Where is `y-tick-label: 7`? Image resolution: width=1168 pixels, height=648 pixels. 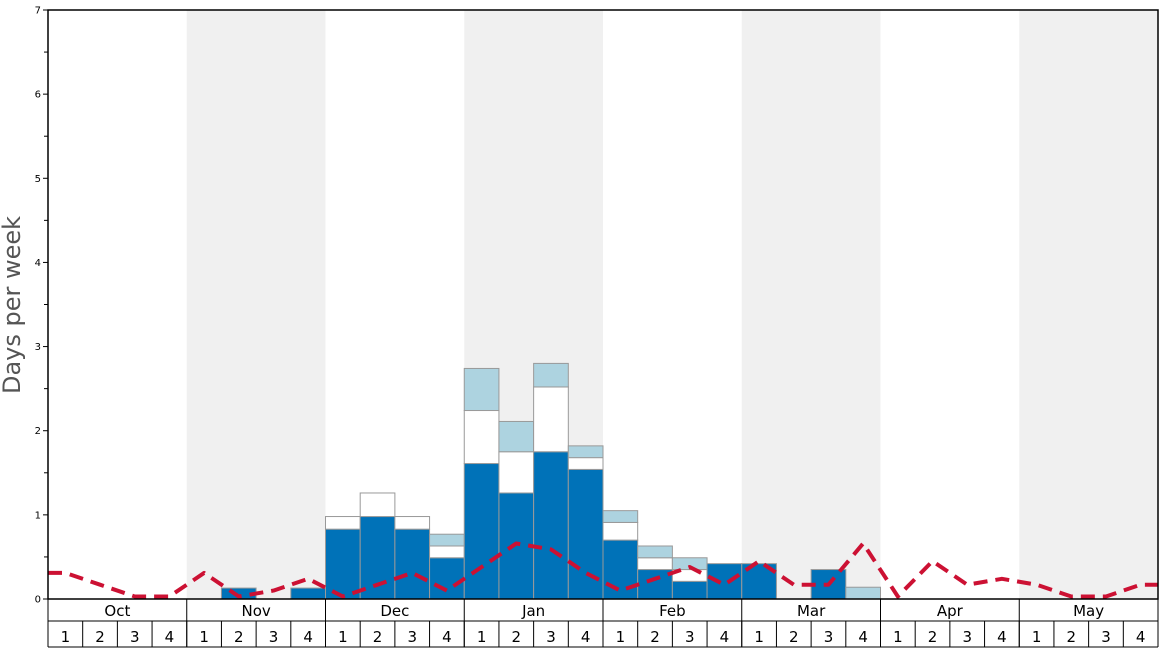 y-tick-label: 7 is located at coordinates (38, 11).